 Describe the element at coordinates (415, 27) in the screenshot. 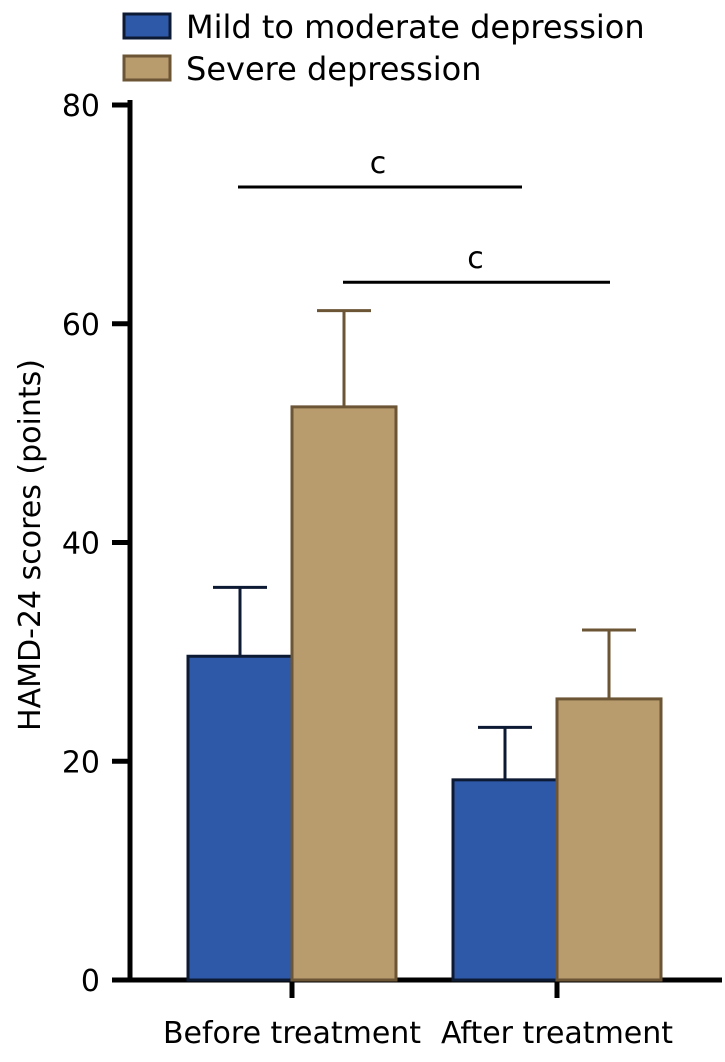

I see `legend-label: Mild to moderate depression` at that location.